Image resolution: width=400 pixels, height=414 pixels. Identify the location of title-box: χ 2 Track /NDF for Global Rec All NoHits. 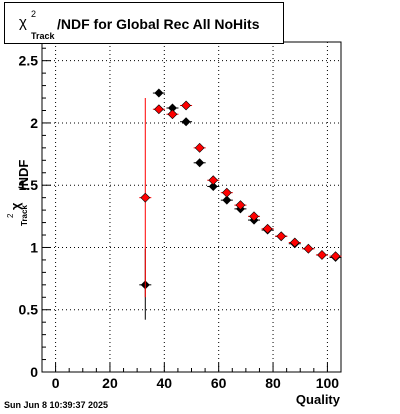
(144, 23).